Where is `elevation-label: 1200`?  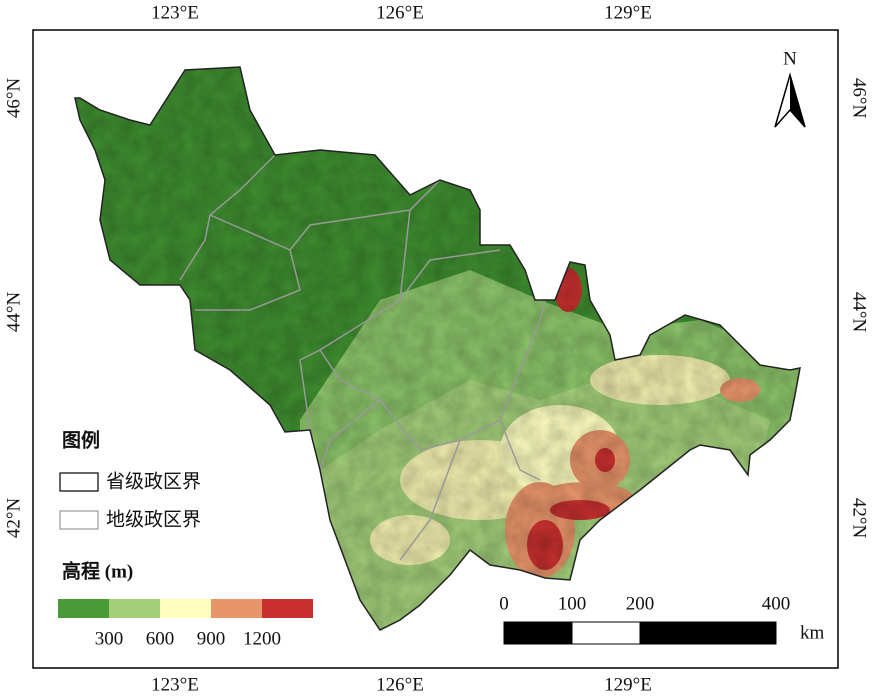
elevation-label: 1200 is located at coordinates (262, 638).